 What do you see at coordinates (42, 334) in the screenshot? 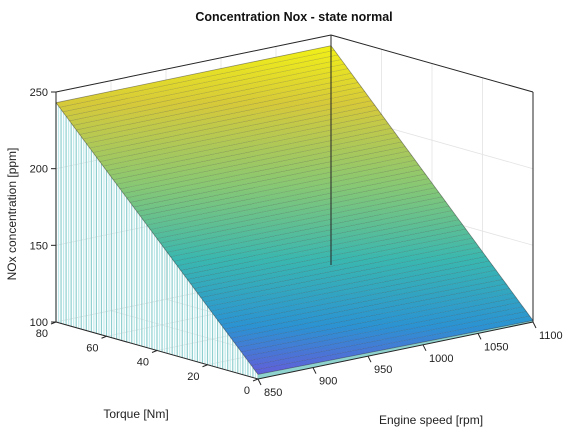
I see `y-tick-label: 80` at bounding box center [42, 334].